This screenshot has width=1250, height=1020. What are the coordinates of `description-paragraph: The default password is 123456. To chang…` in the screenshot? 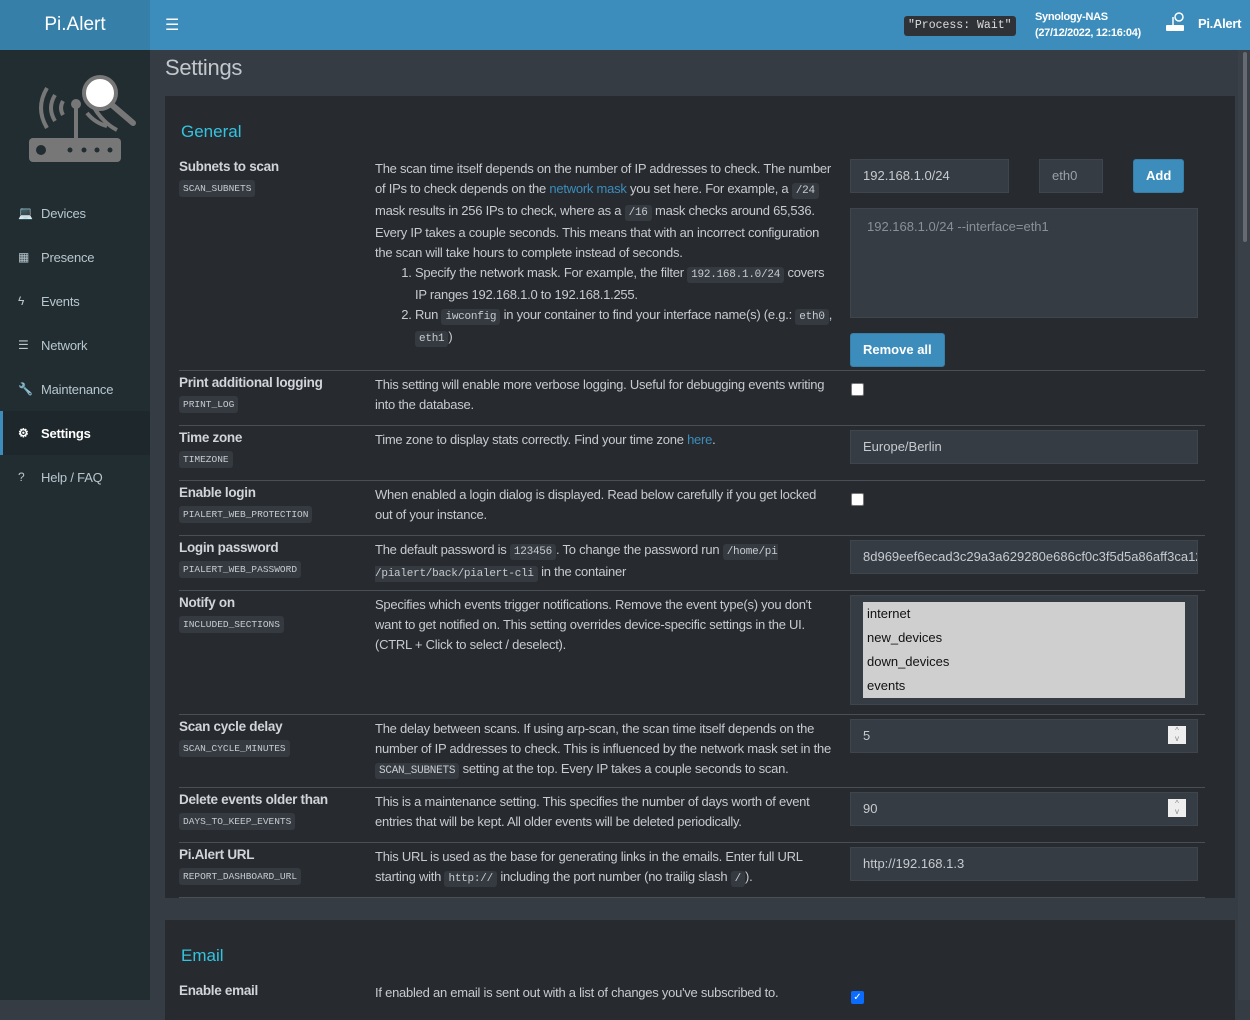 It's located at (605, 562).